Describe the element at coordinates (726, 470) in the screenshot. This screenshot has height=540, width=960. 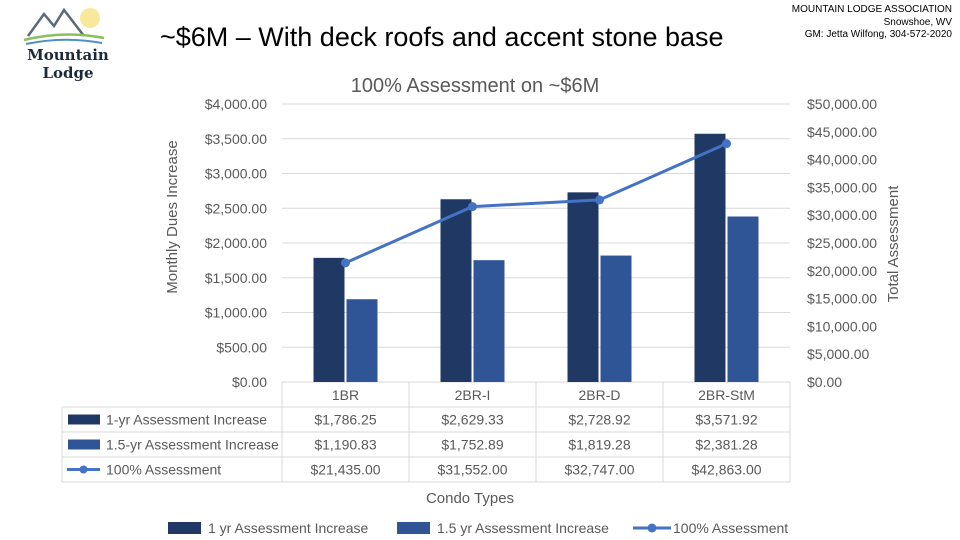
I see `data-label: $42,863.00` at that location.